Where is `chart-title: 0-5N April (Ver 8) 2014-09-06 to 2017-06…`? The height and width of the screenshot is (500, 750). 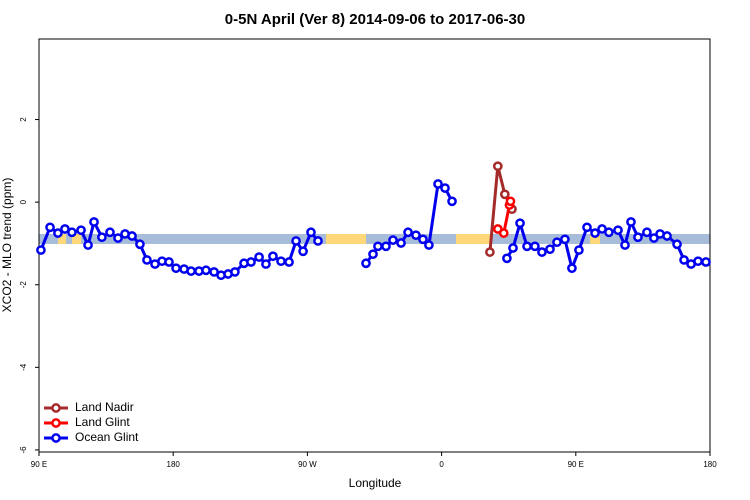 chart-title: 0-5N April (Ver 8) 2014-09-06 to 2017-06… is located at coordinates (375, 19).